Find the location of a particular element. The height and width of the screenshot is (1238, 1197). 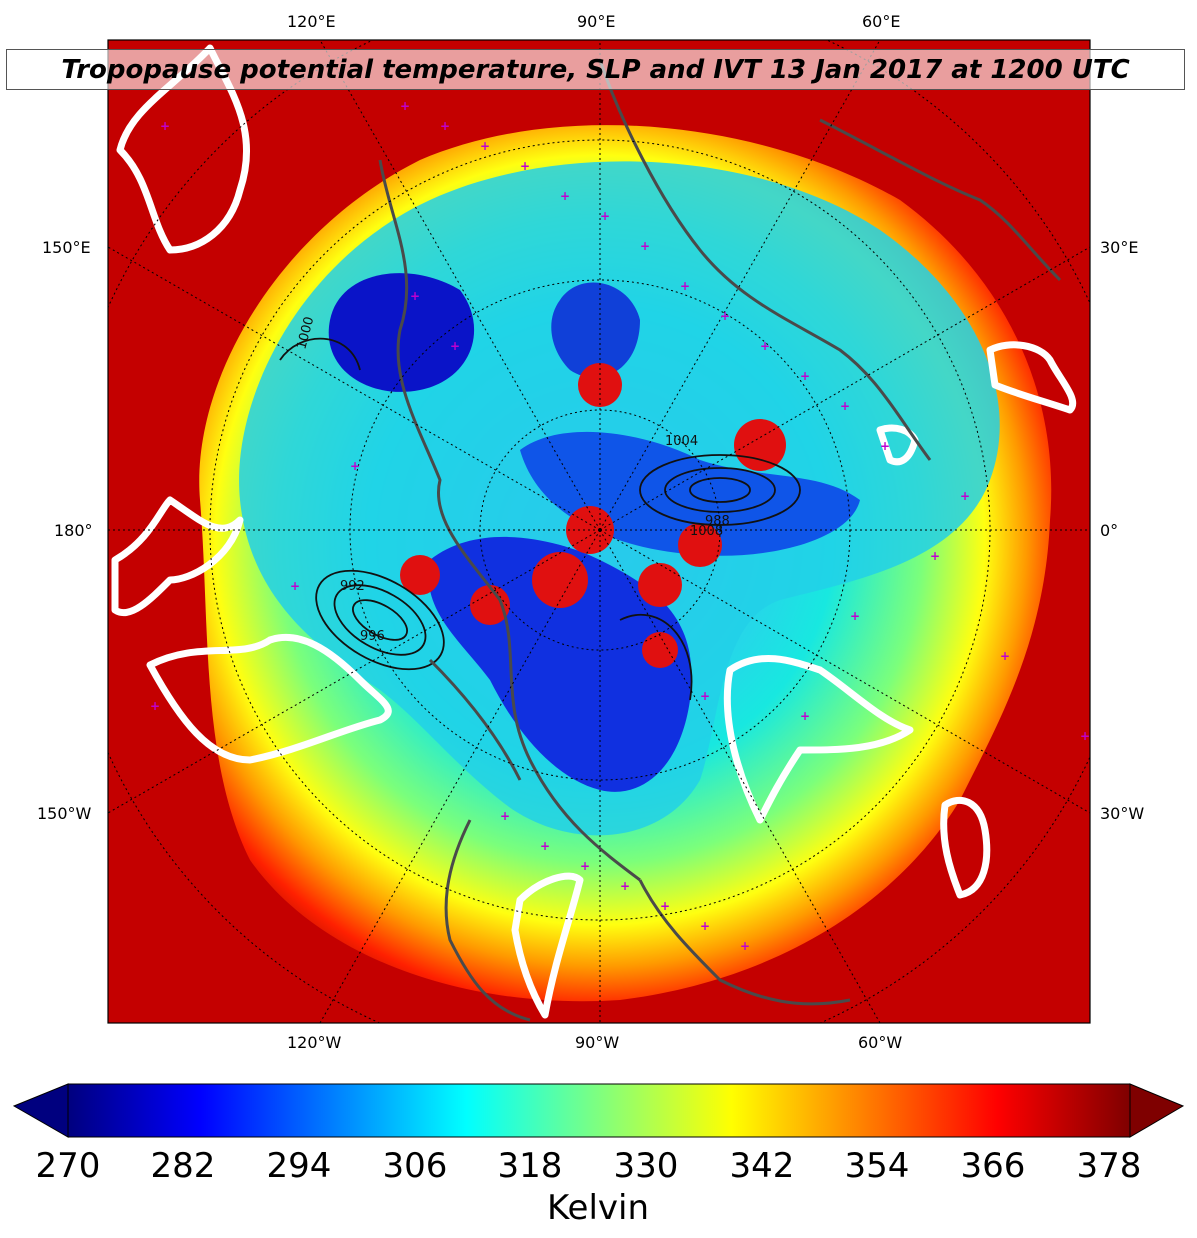

svg-text: 992 is located at coordinates (352, 586).